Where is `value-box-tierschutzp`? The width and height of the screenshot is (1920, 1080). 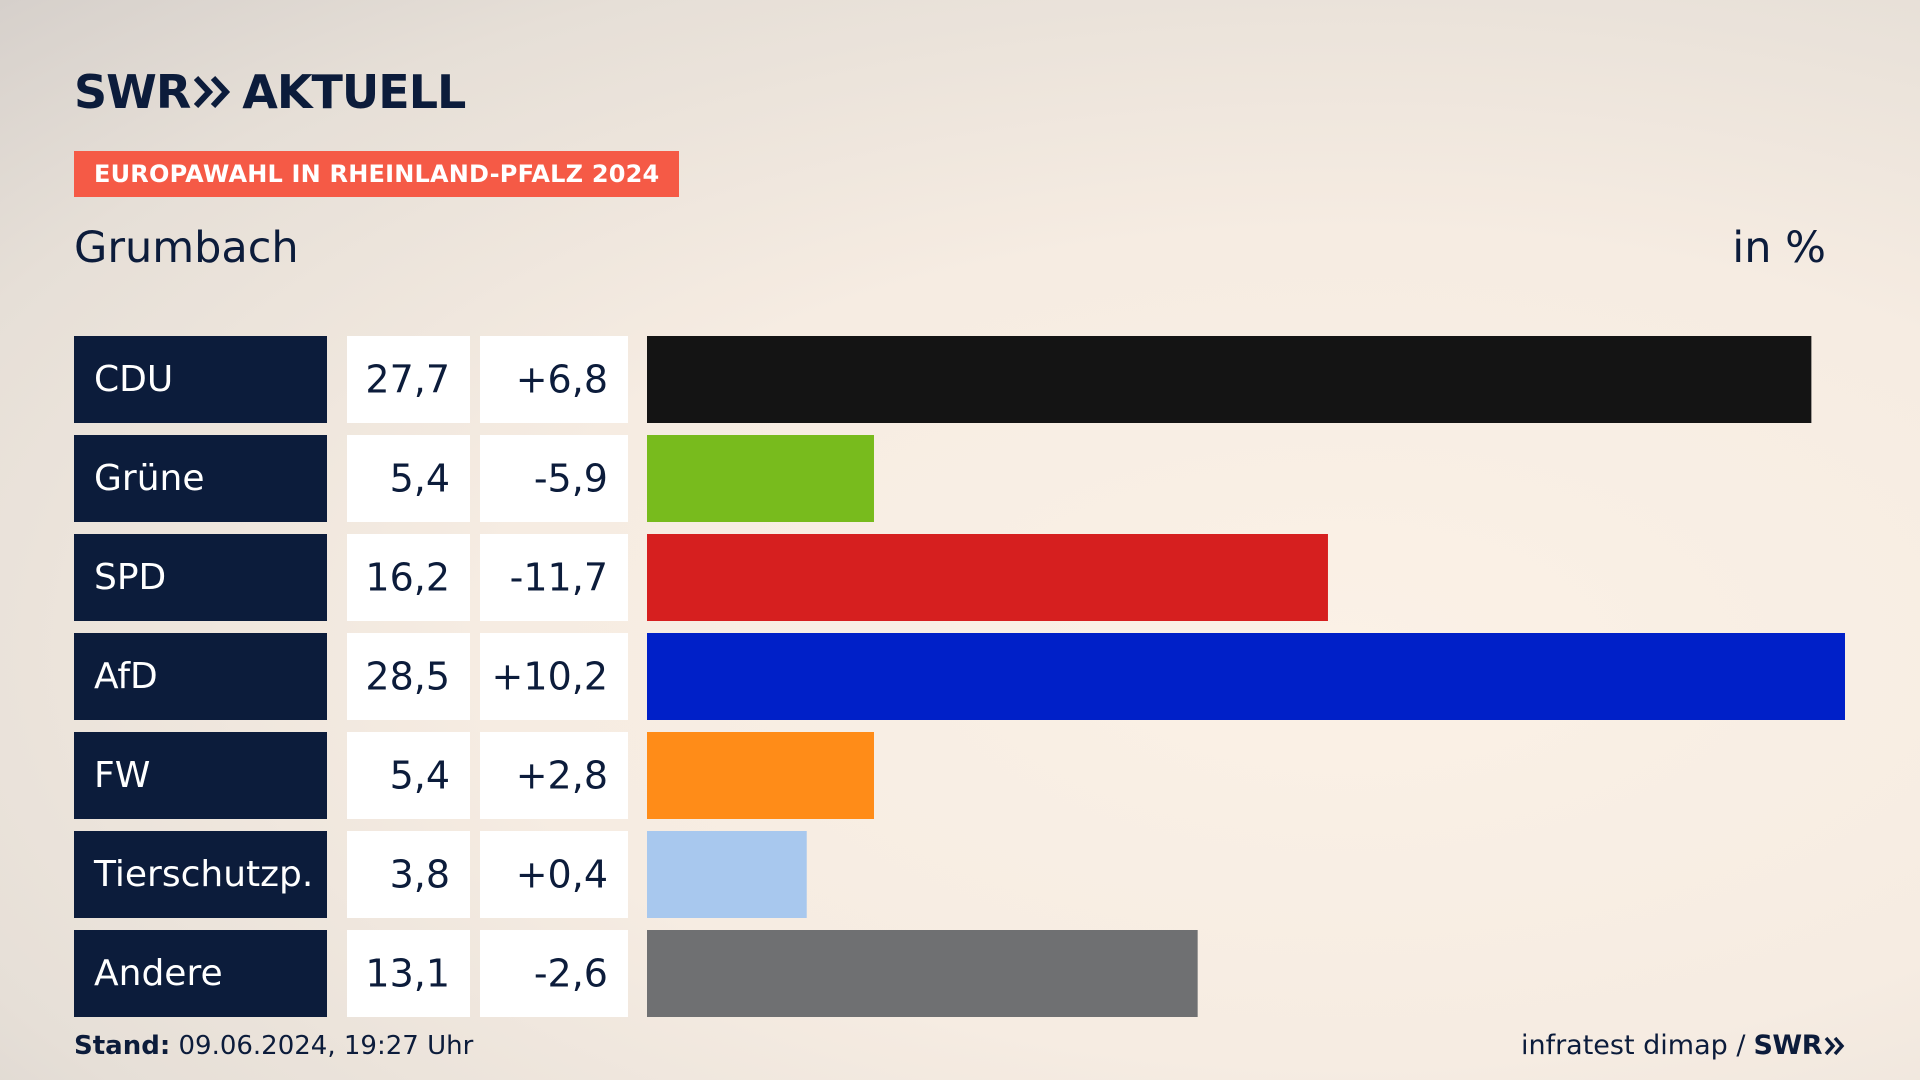
value-box-tierschutzp is located at coordinates (408, 874).